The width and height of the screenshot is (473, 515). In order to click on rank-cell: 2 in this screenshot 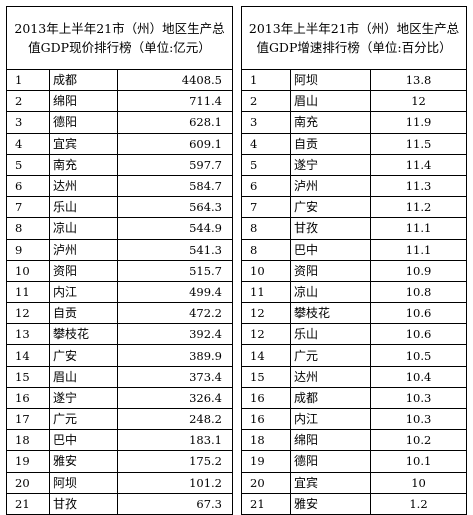, I will do `click(28, 101)`.